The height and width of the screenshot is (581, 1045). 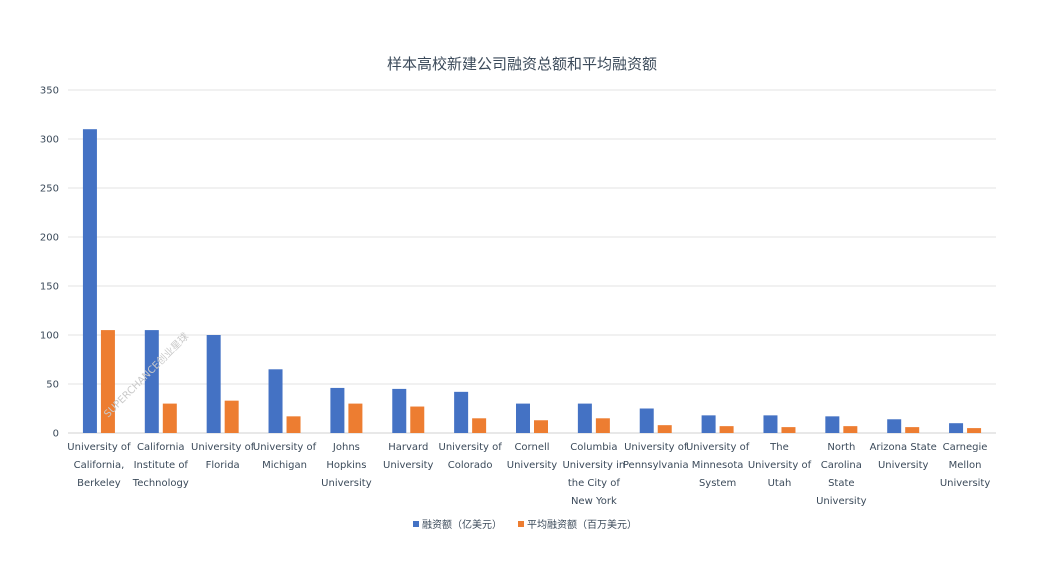 What do you see at coordinates (285, 456) in the screenshot?
I see `x-category-label: University of Michigan` at bounding box center [285, 456].